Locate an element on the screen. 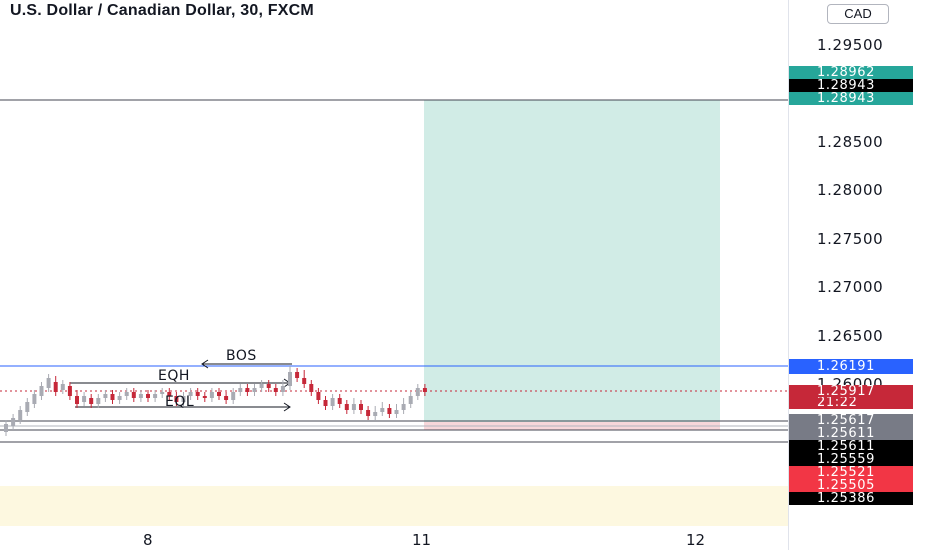 This screenshot has width=932, height=550. price-level: 1.27500 is located at coordinates (850, 239).